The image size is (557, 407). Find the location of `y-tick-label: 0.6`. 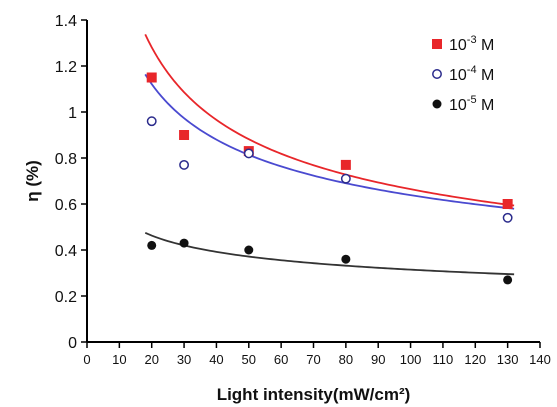

y-tick-label: 0.6 is located at coordinates (66, 205).